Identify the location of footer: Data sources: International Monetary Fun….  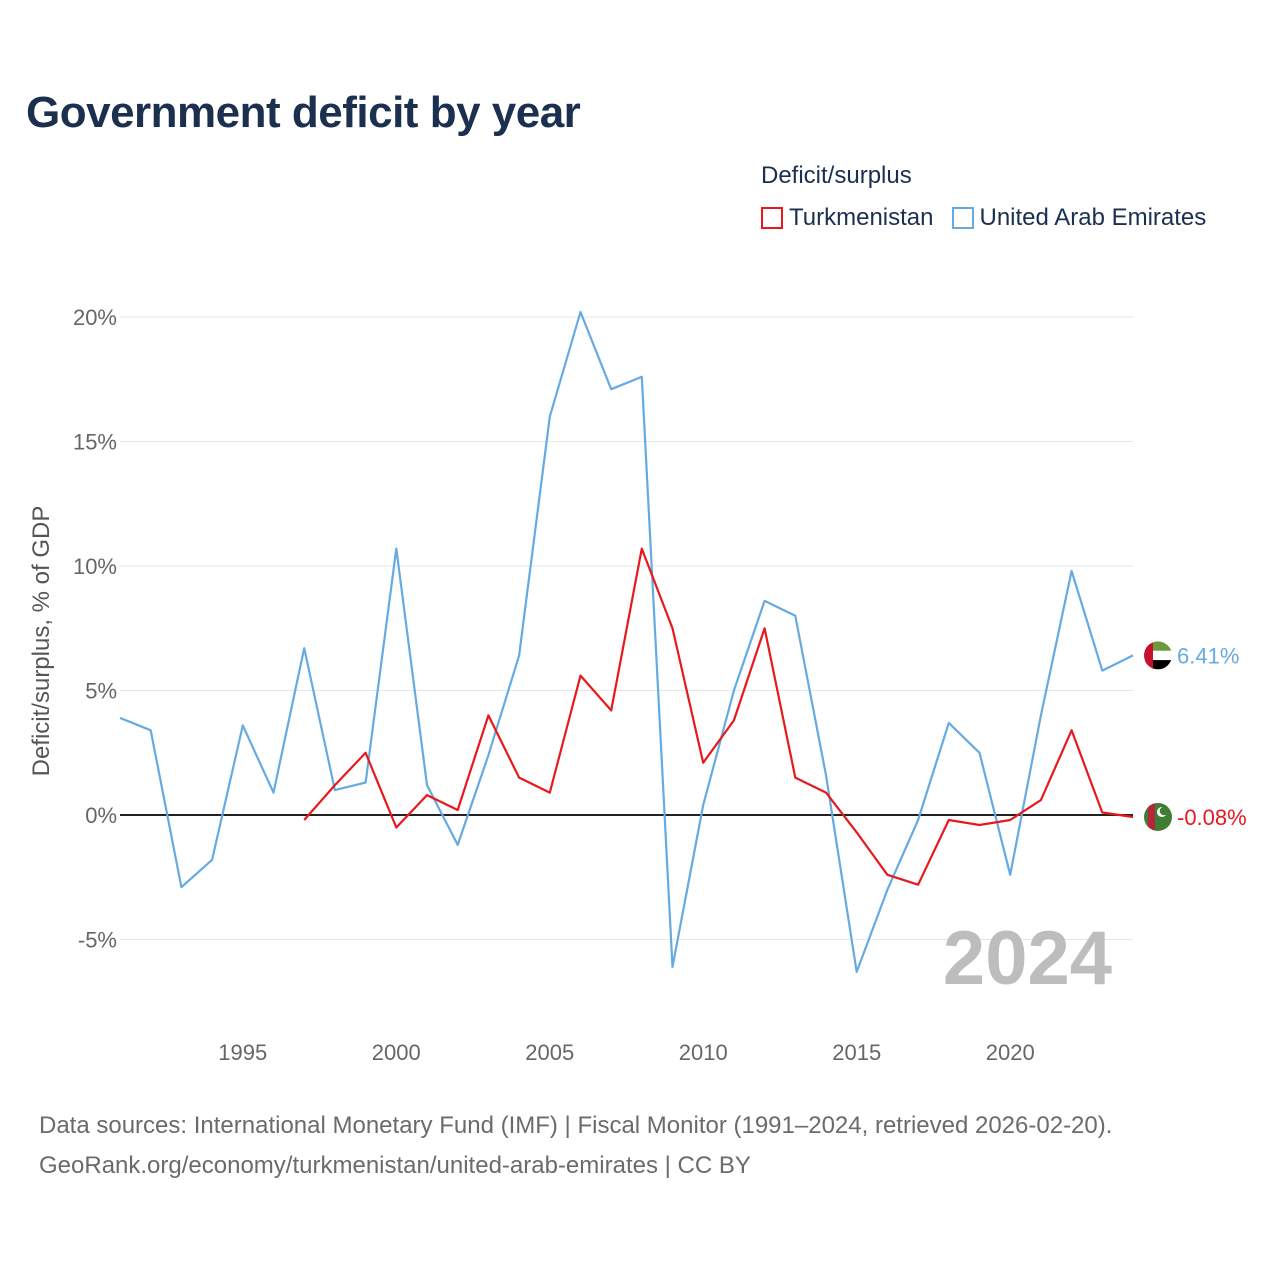
(575, 1146).